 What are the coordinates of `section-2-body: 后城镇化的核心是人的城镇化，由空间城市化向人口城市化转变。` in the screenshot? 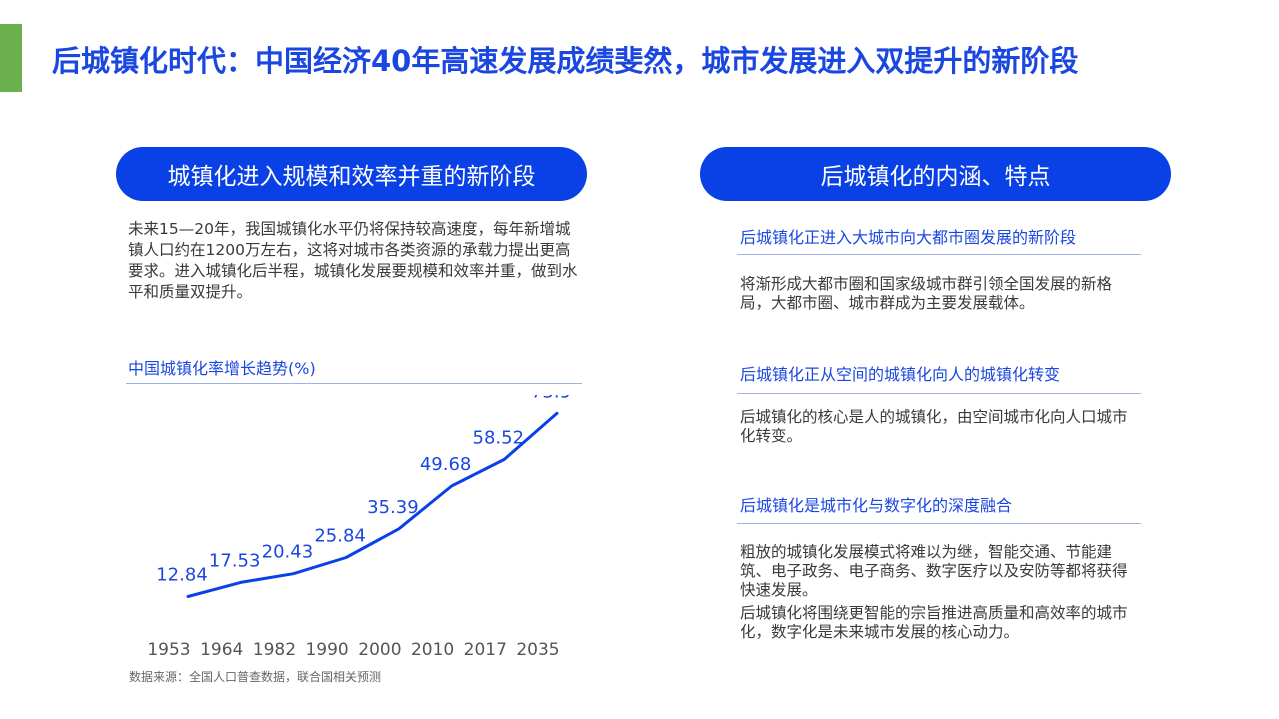 It's located at (941, 429).